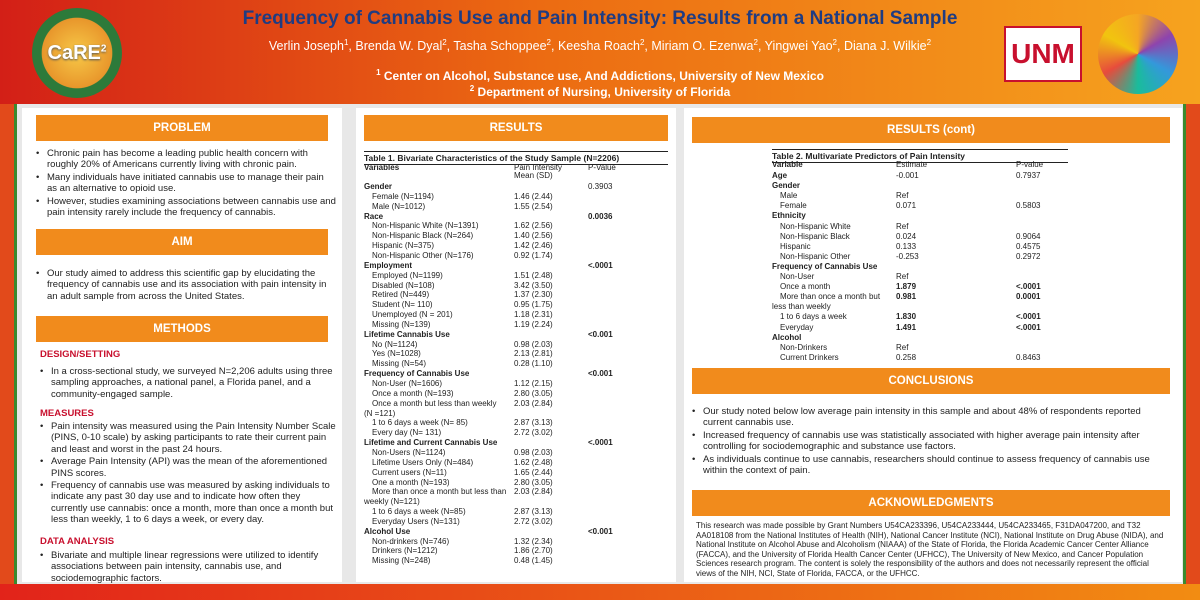 The width and height of the screenshot is (1200, 600). What do you see at coordinates (533, 295) in the screenshot?
I see `row-mean: 1.37 (2.30)` at bounding box center [533, 295].